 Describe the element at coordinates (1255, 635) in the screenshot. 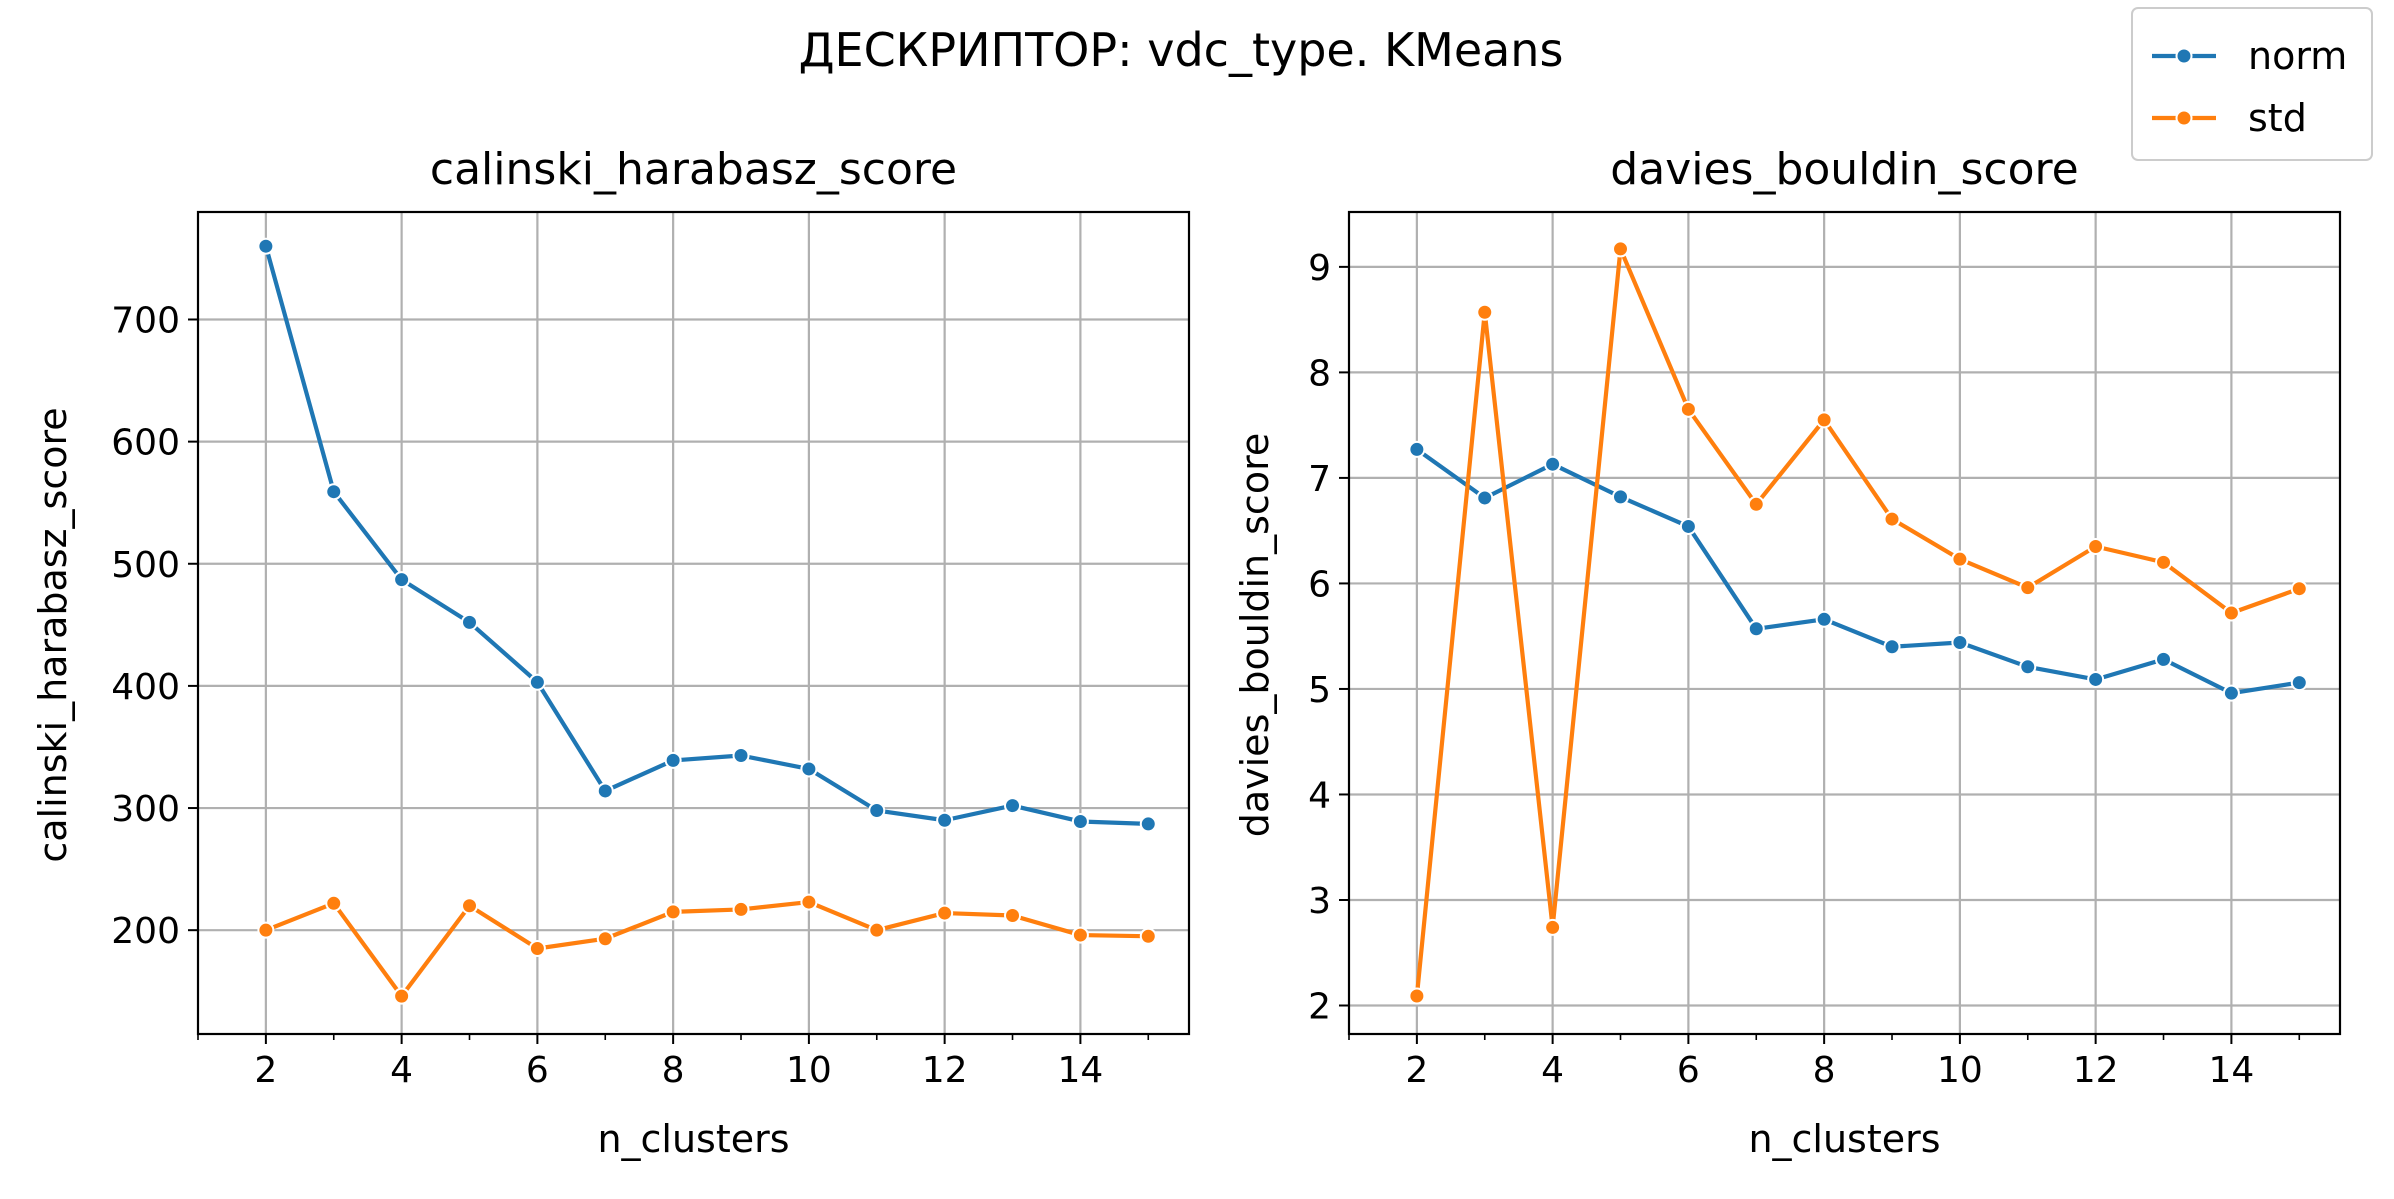

I see `y-axis-label: davies_bouldin_score` at that location.